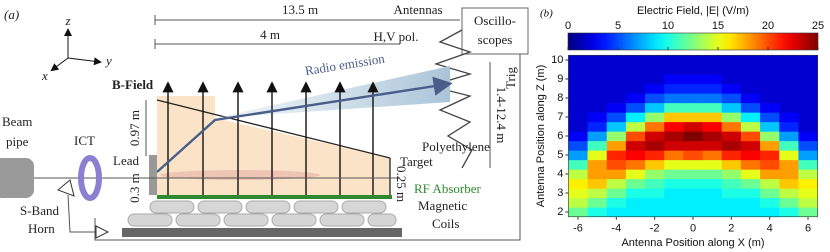 The image size is (830, 252). I want to click on colorbar-tick-label: 5, so click(618, 26).